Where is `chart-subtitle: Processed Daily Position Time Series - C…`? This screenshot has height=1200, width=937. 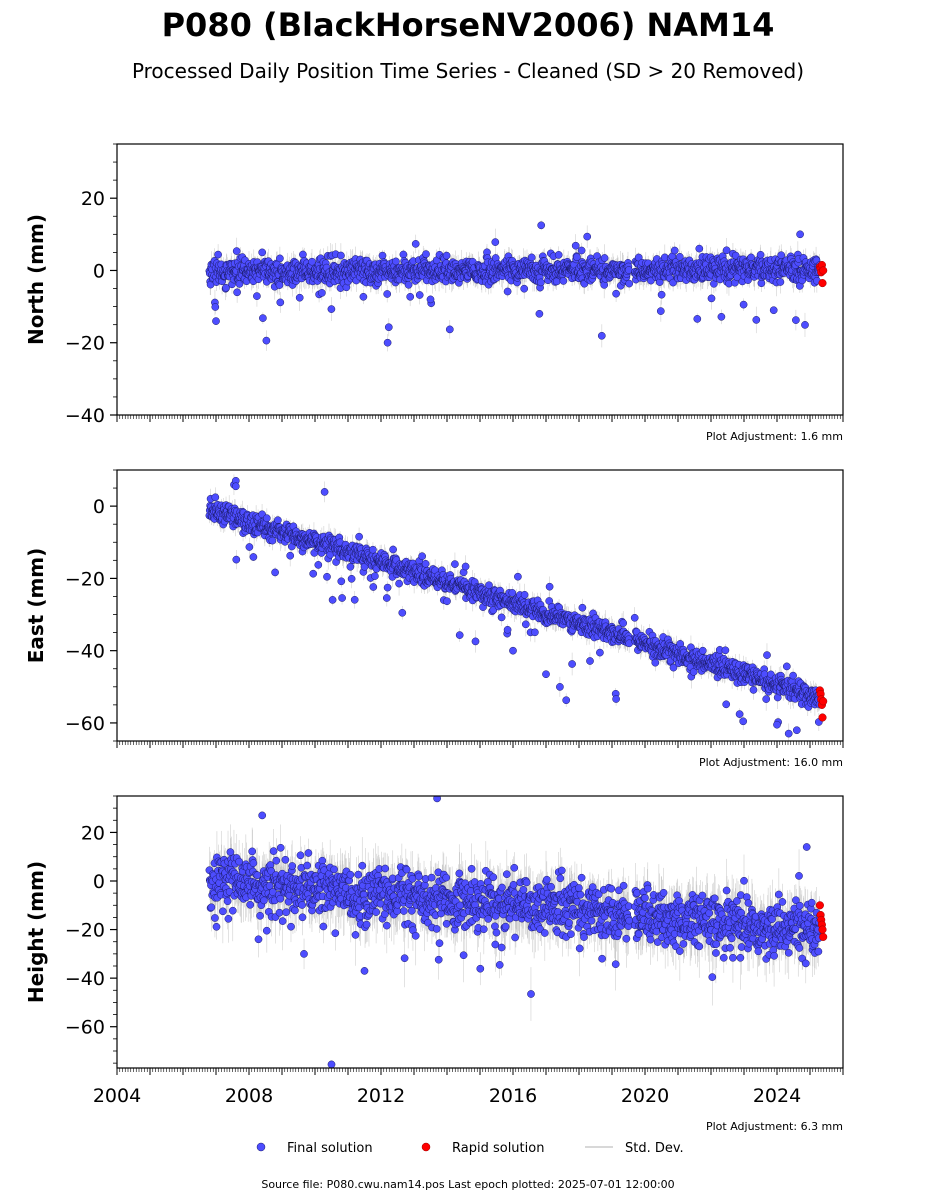
chart-subtitle: Processed Daily Position Time Series - C… is located at coordinates (468, 71).